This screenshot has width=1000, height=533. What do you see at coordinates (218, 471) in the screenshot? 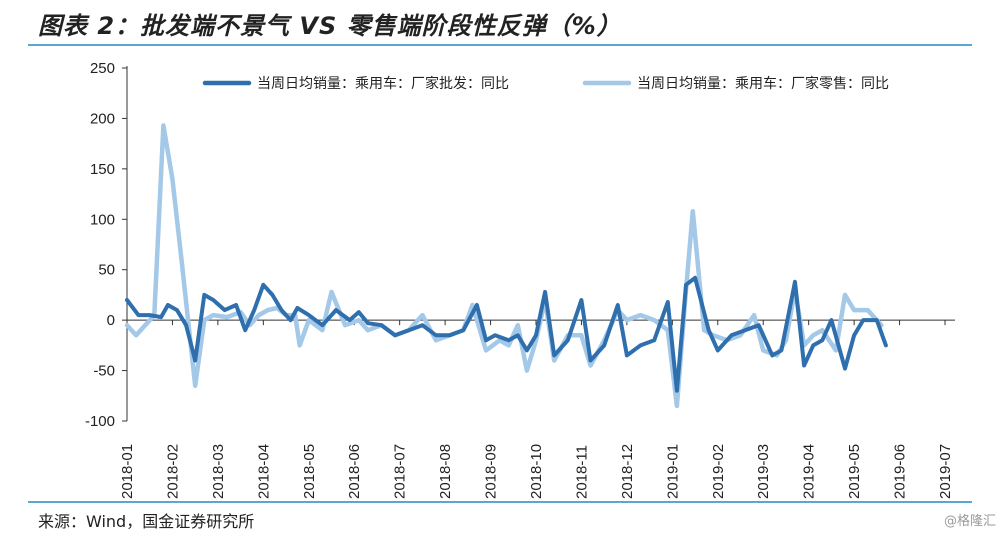
I see `x-tick-label: 2018-03` at bounding box center [218, 471].